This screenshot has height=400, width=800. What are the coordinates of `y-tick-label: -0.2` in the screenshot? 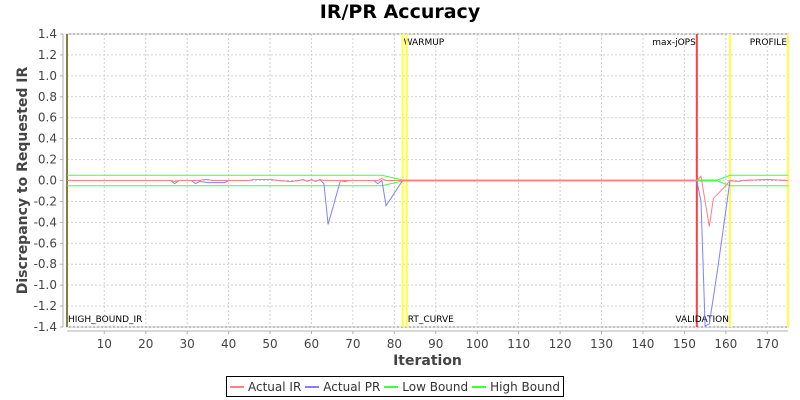 It's located at (45, 201).